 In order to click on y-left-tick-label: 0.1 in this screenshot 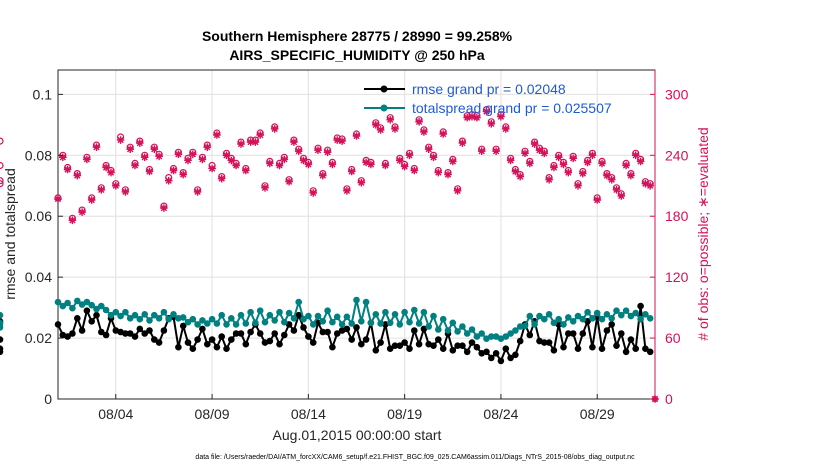, I will do `click(43, 94)`.